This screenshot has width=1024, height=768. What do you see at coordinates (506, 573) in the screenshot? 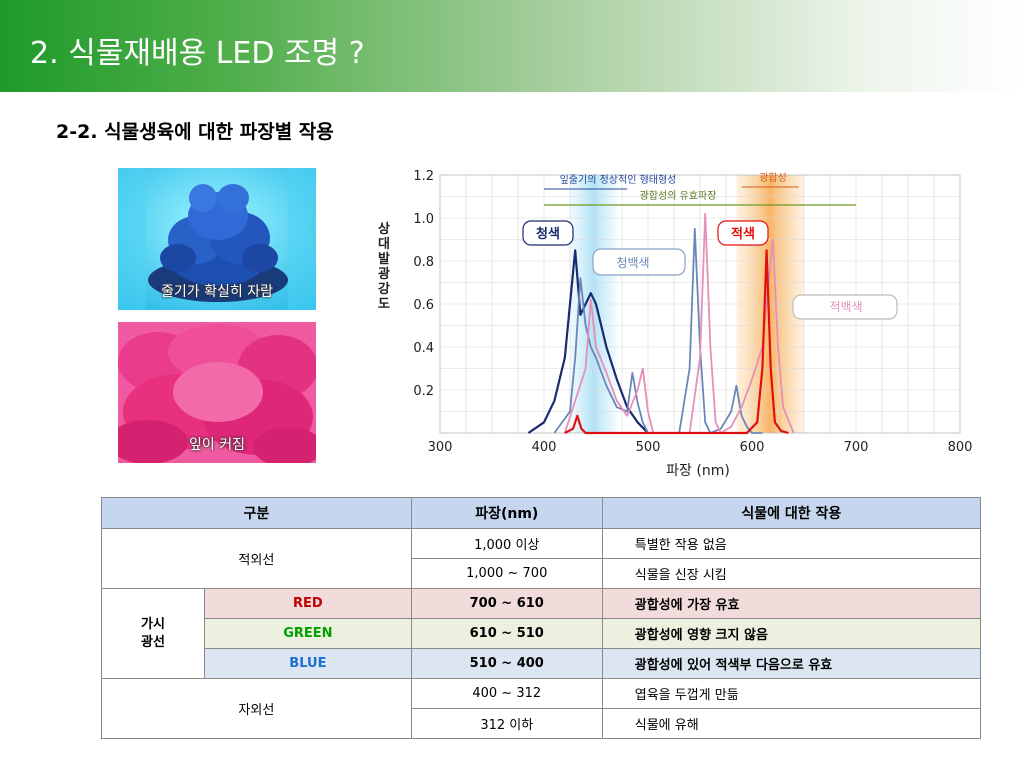
I see `cell-range: 1,000 ~ 700` at bounding box center [506, 573].